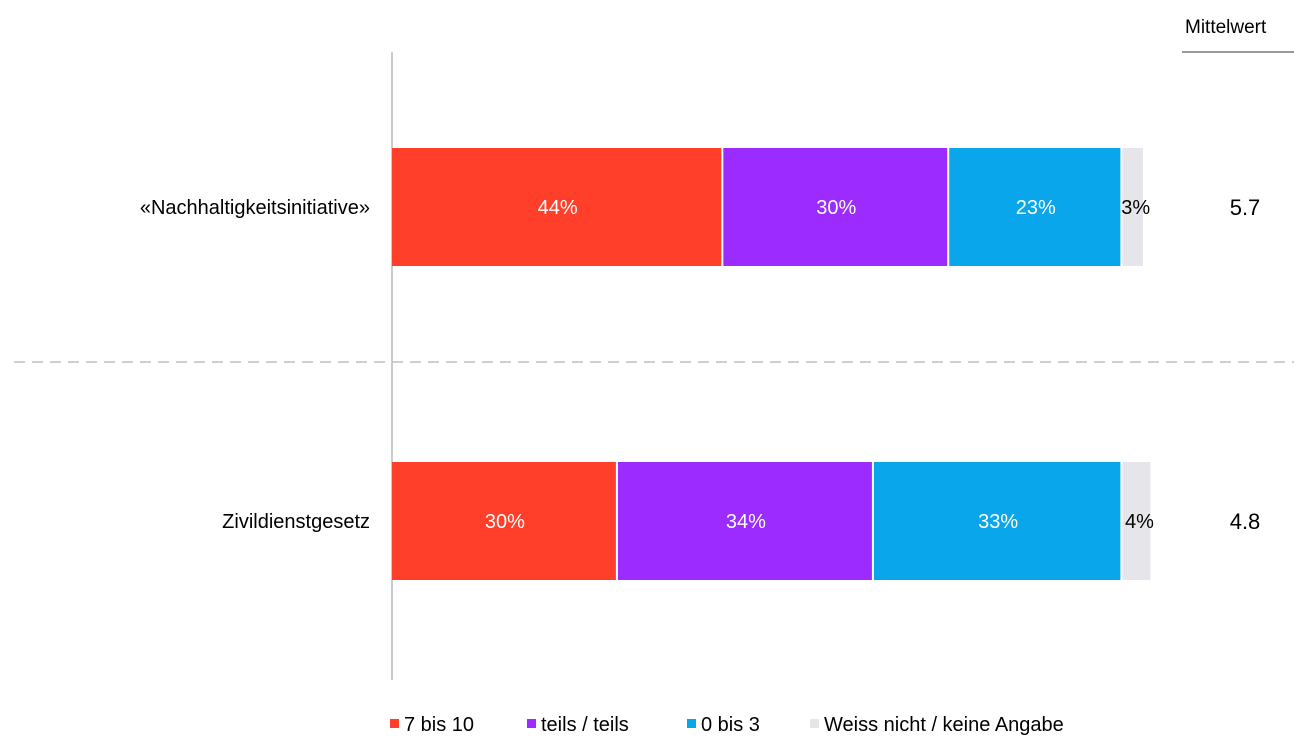 Image resolution: width=1294 pixels, height=744 pixels. What do you see at coordinates (585, 725) in the screenshot?
I see `legend-label: teils / teils` at bounding box center [585, 725].